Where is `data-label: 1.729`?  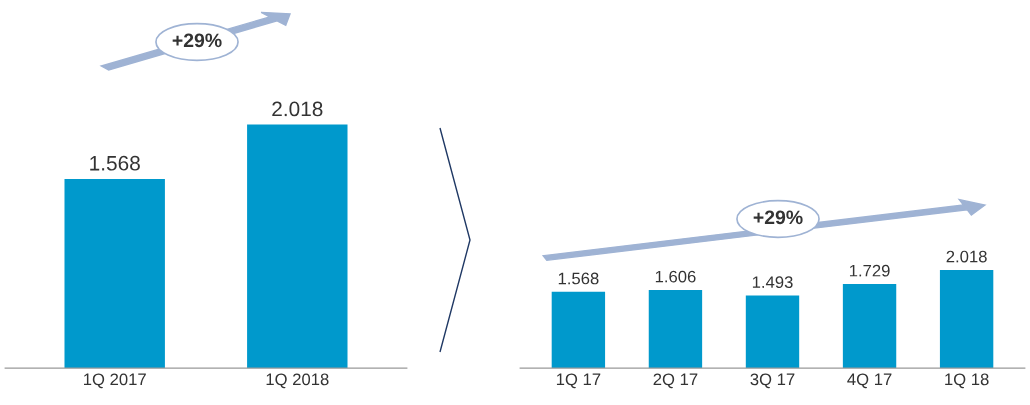 data-label: 1.729 is located at coordinates (869, 270).